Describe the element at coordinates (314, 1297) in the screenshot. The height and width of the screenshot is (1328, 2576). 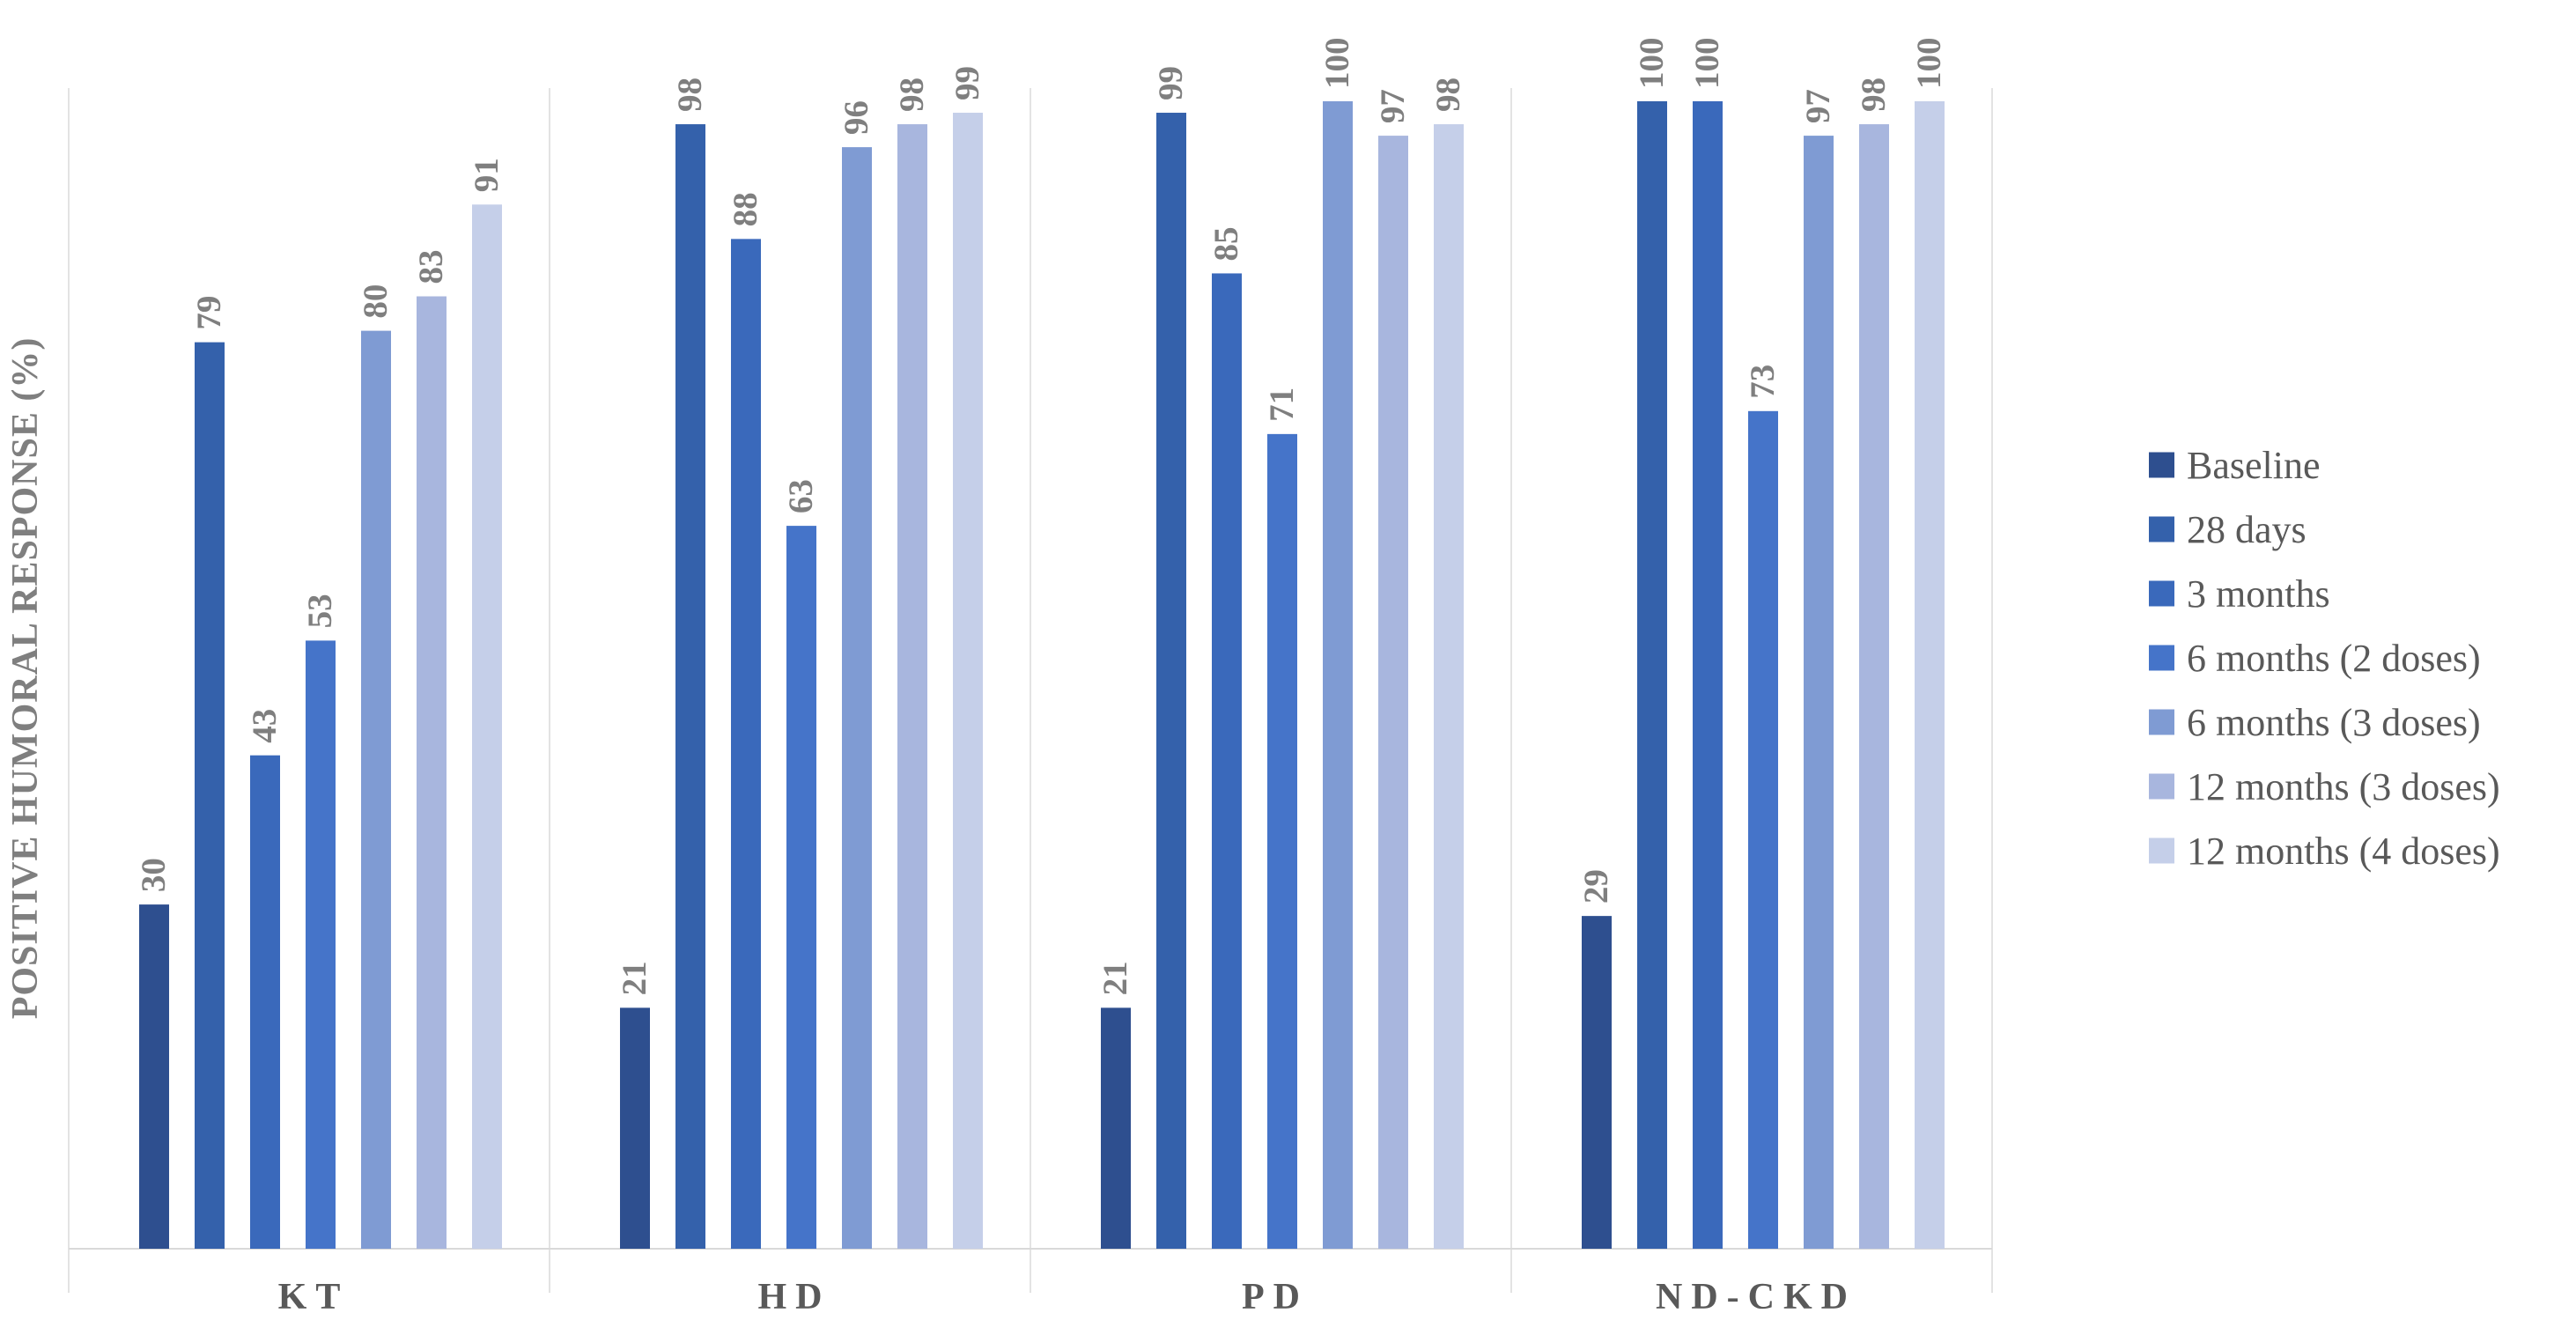
I see `category-tick-label: KT` at that location.